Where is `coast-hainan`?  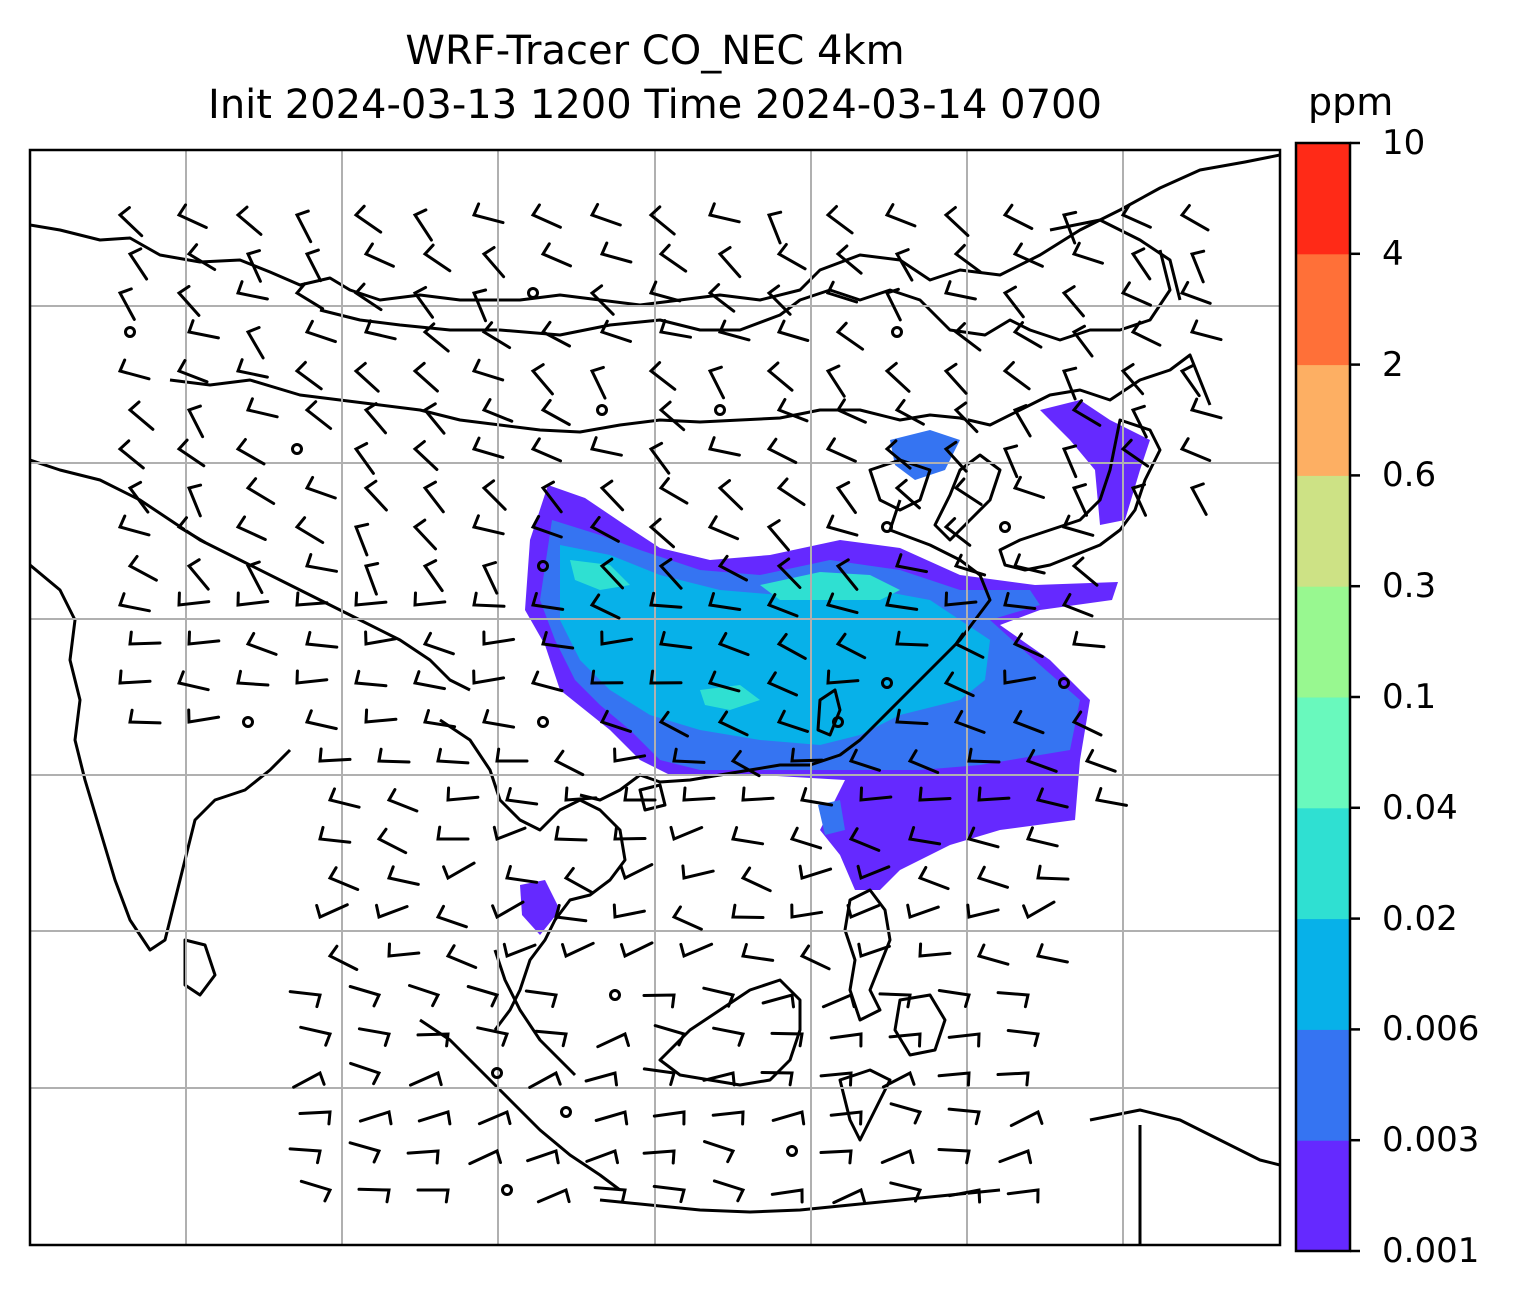
coast-hainan is located at coordinates (652, 797).